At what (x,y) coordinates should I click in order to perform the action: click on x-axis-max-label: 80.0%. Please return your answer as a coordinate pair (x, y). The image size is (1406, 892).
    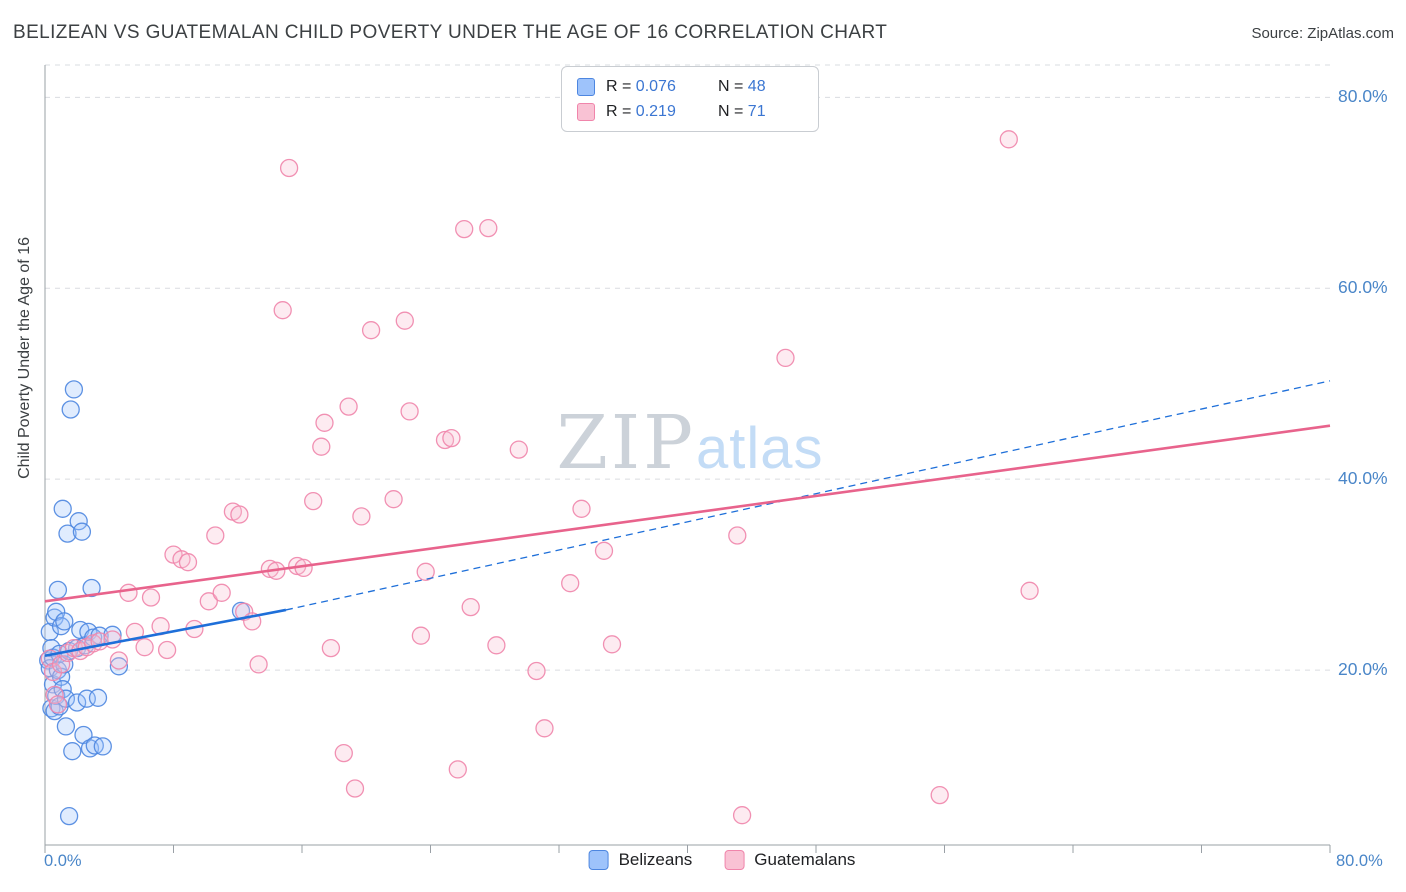
    Looking at the image, I should click on (1359, 861).